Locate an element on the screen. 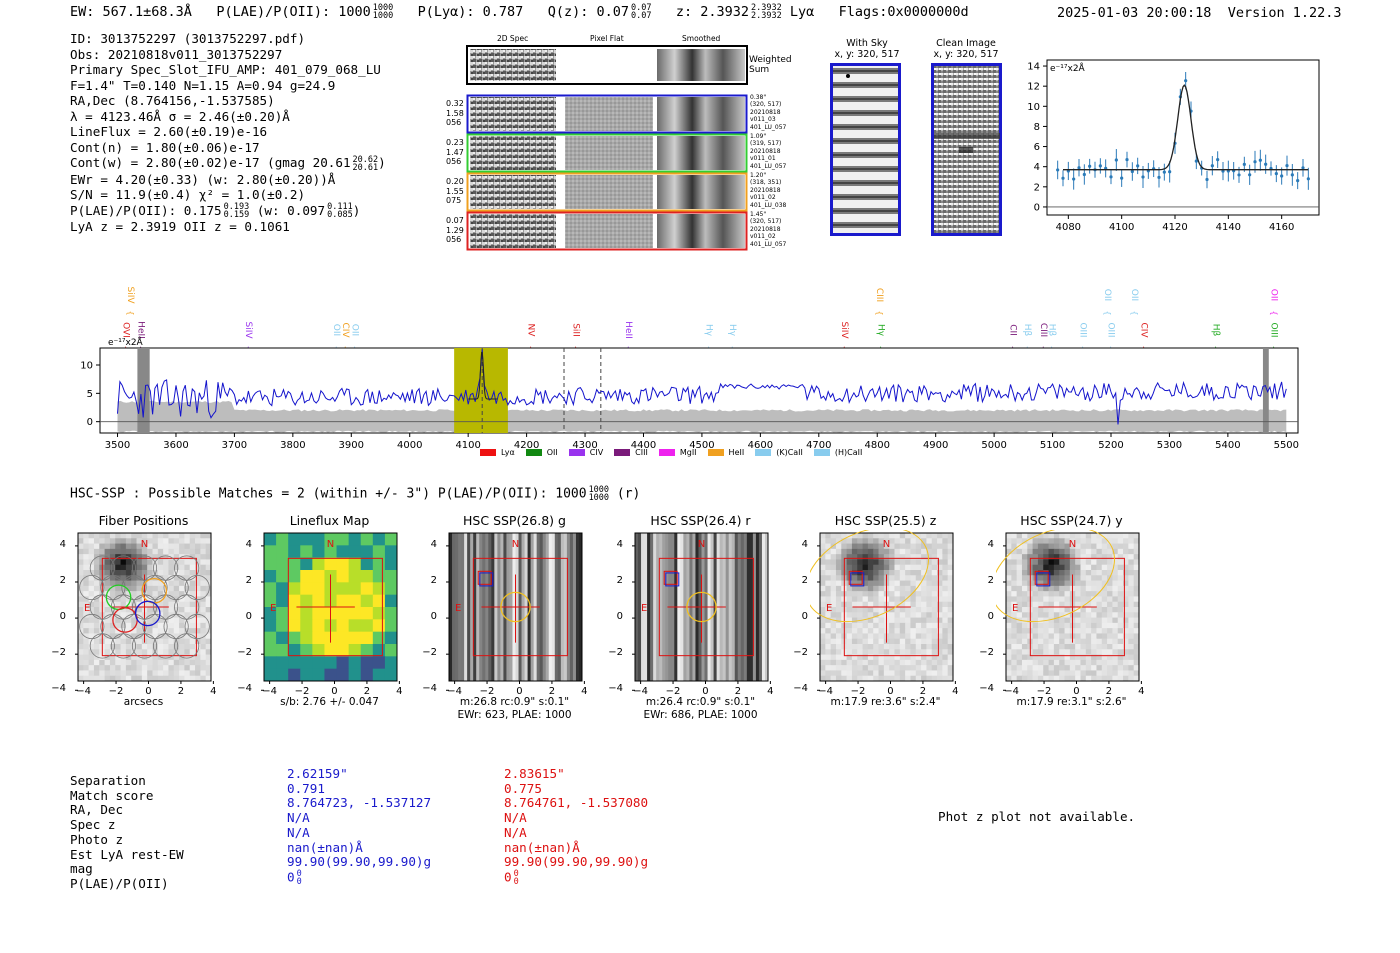 This screenshot has width=1400, height=953. with-sky-image is located at coordinates (865, 149).